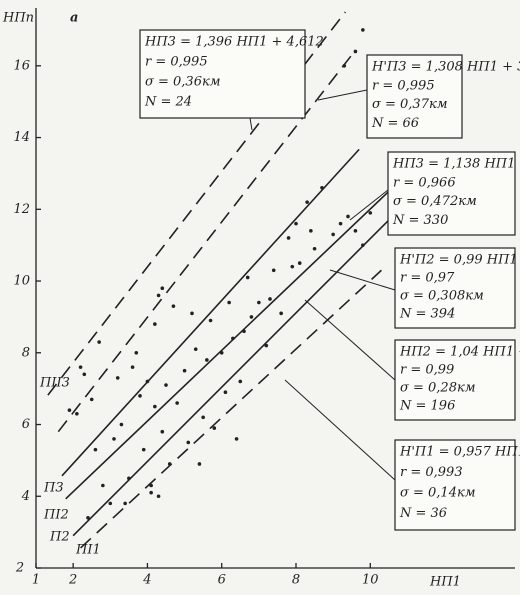 This screenshot has height=595, width=520. I want to click on annotation-text: r = 0,966, so click(424, 182).